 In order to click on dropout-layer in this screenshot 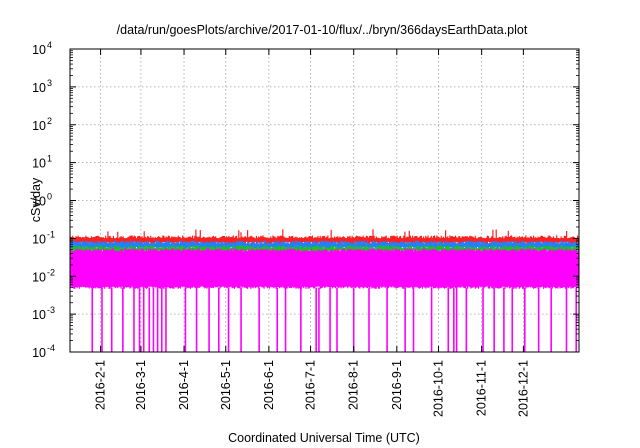, I will do `click(334, 319)`.